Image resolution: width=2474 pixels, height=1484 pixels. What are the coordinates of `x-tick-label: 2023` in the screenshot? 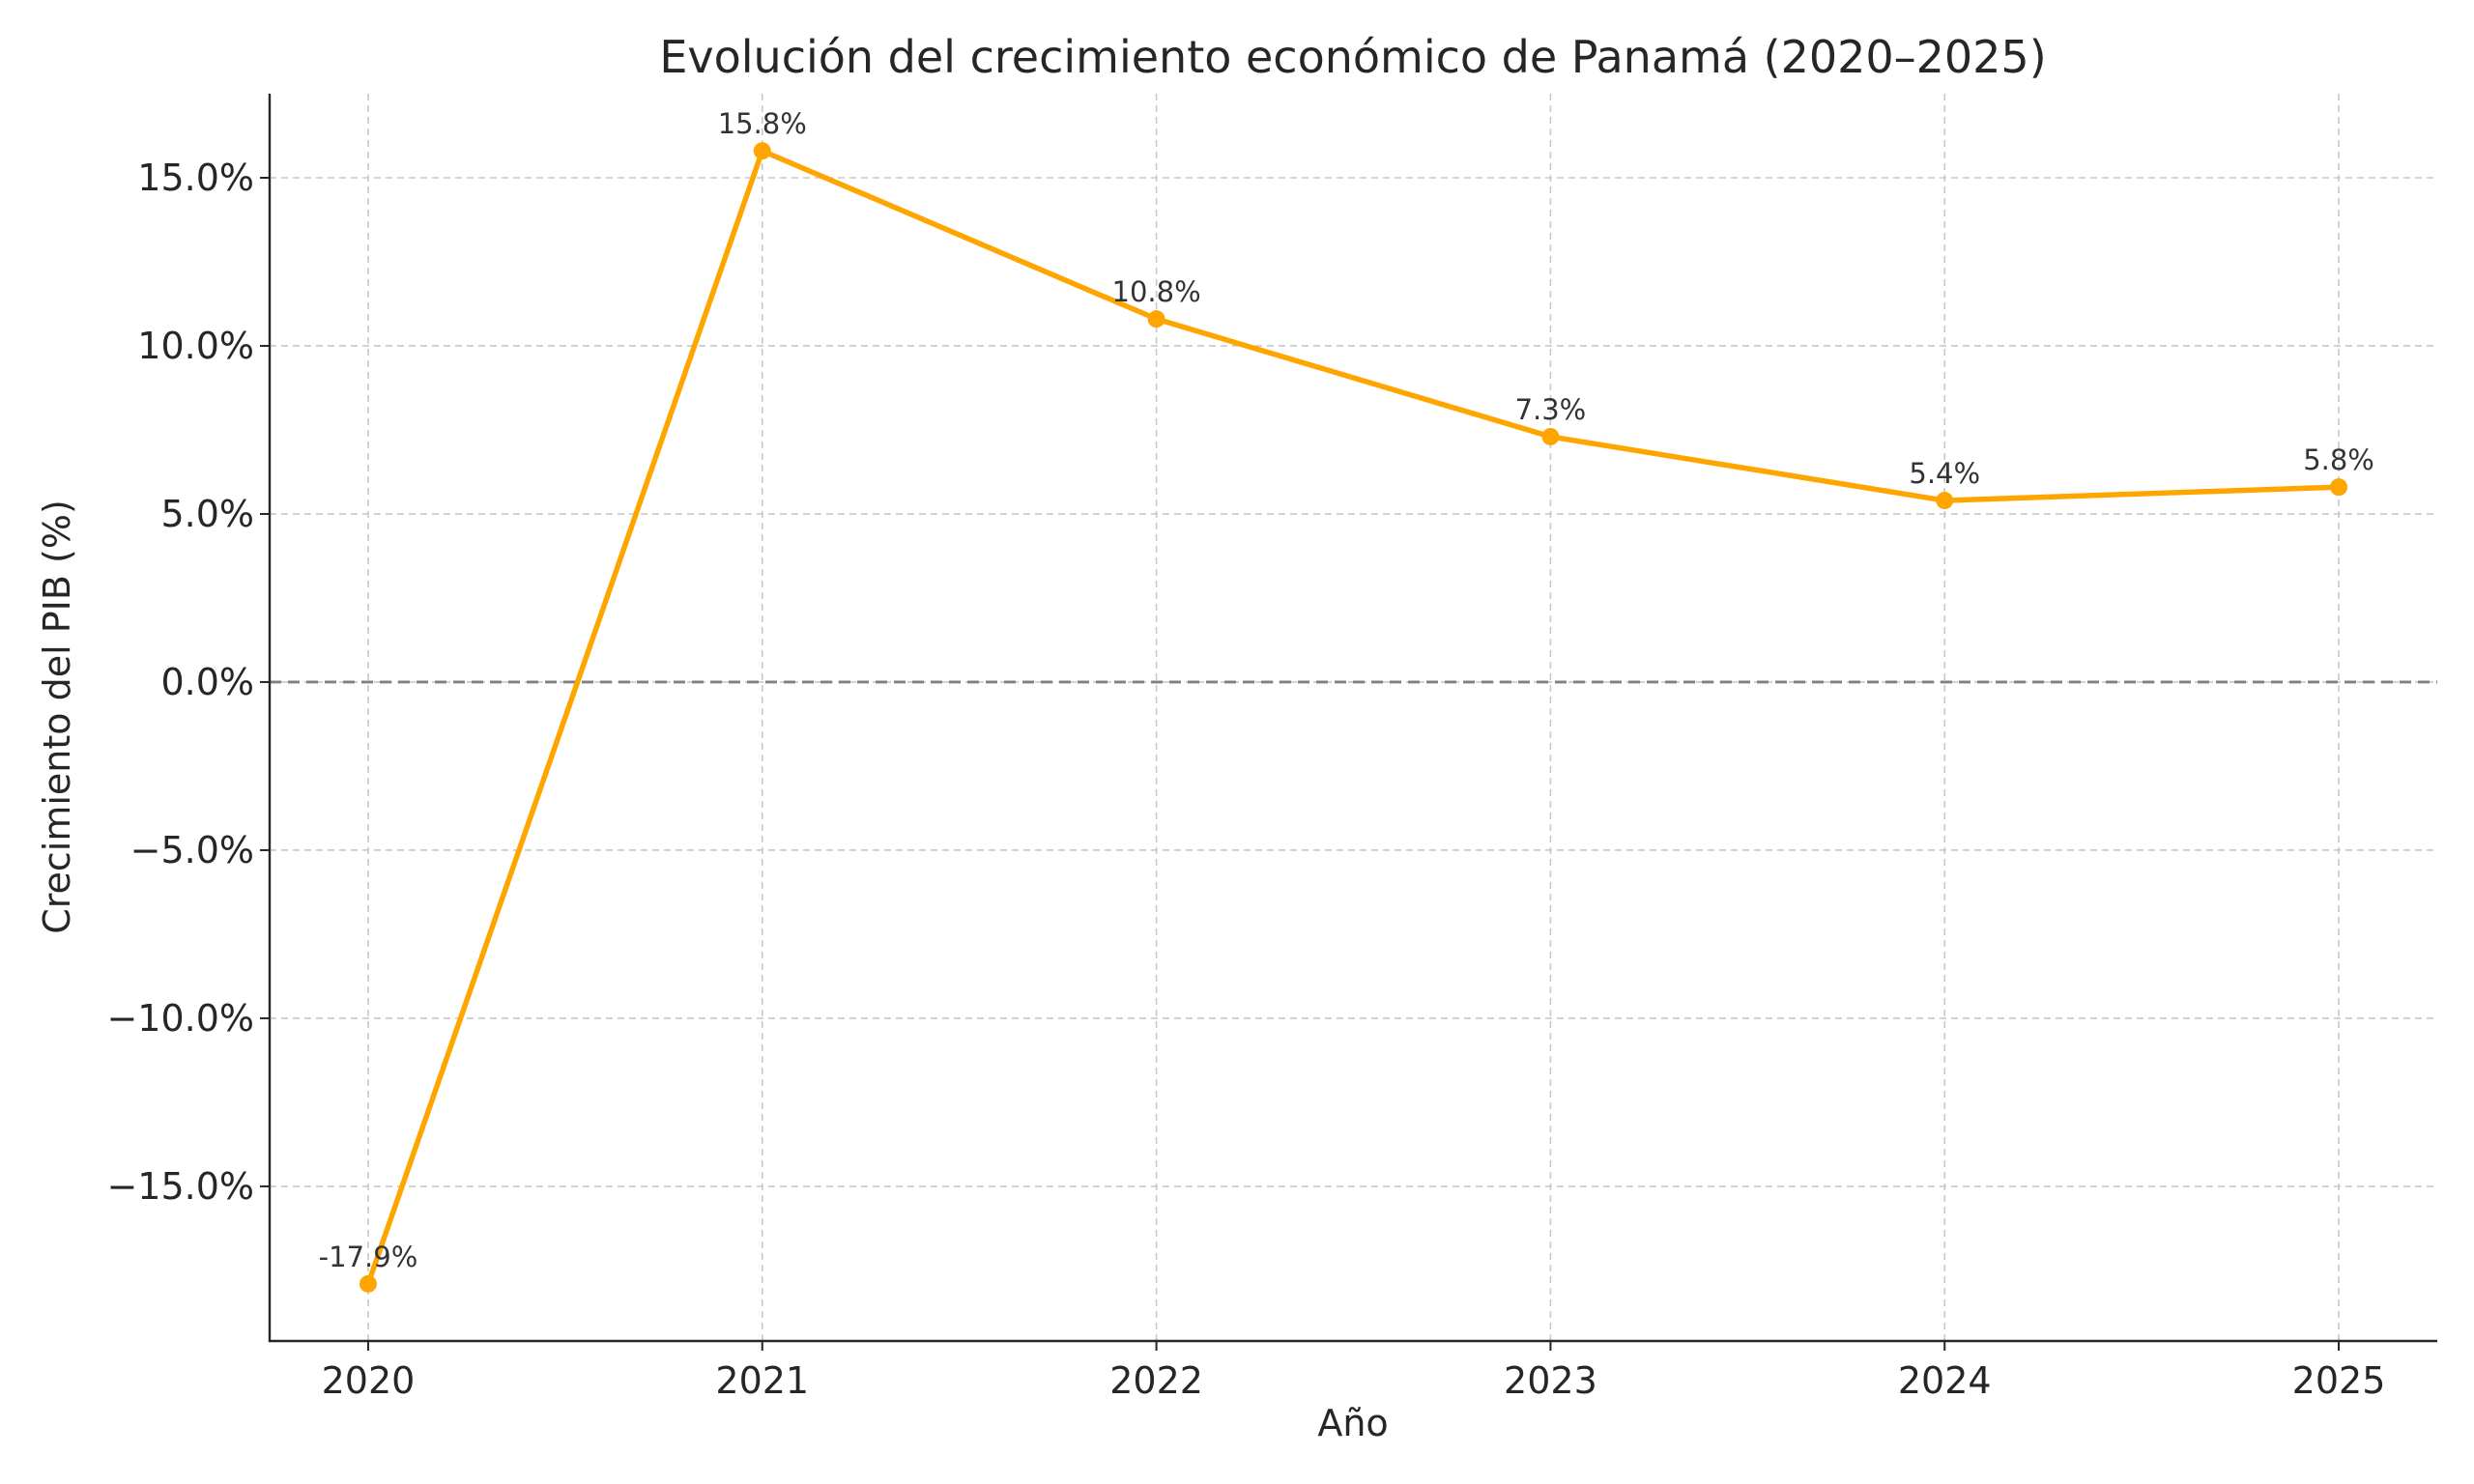 It's located at (1551, 1380).